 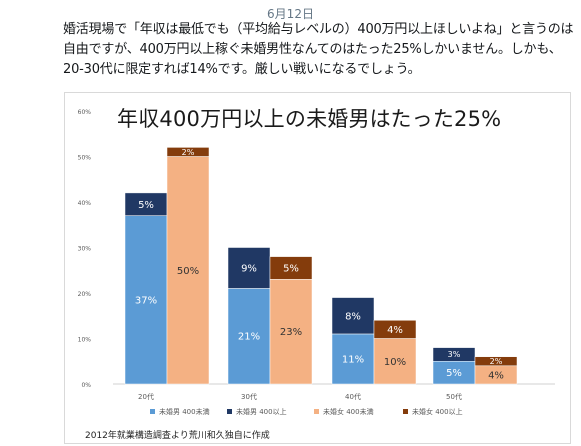 What do you see at coordinates (290, 14) in the screenshot?
I see `tweet-date: 6月12日` at bounding box center [290, 14].